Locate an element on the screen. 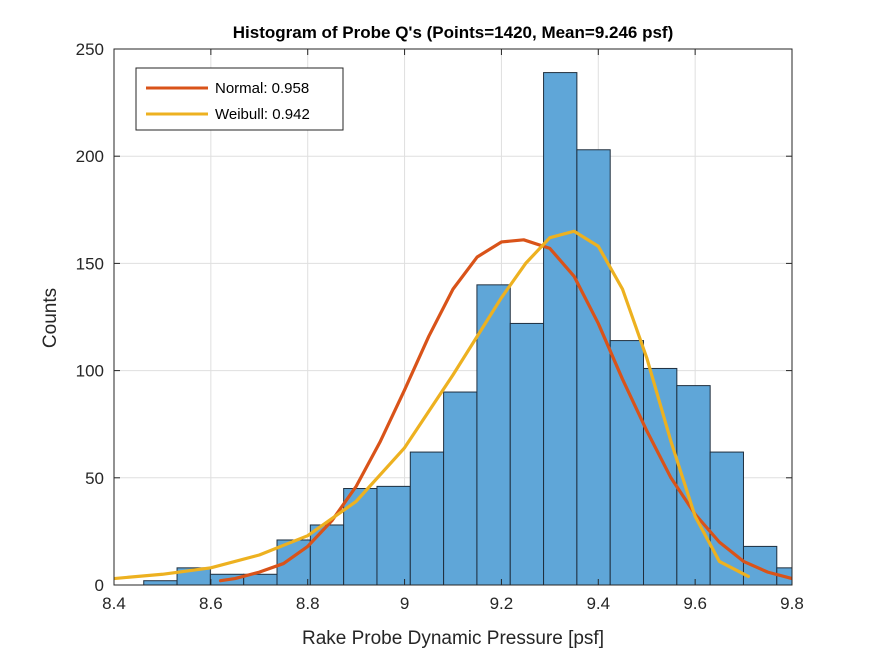 Image resolution: width=875 pixels, height=656 pixels. legend-box is located at coordinates (239, 99).